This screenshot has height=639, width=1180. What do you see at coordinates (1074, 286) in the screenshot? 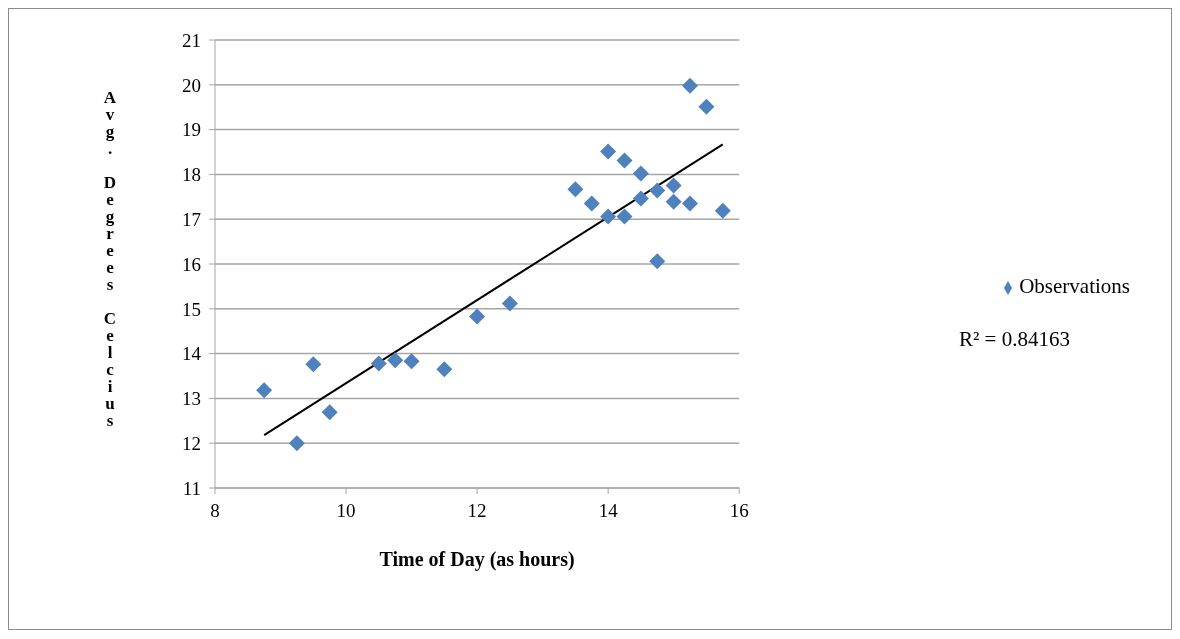
I see `legend-label: Observations` at bounding box center [1074, 286].